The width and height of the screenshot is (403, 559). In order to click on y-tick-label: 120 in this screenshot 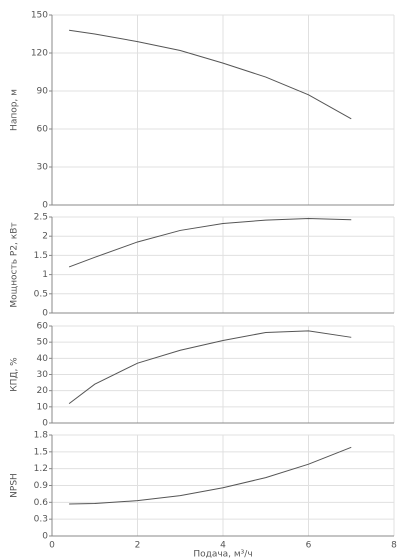, I will do `click(39, 54)`.